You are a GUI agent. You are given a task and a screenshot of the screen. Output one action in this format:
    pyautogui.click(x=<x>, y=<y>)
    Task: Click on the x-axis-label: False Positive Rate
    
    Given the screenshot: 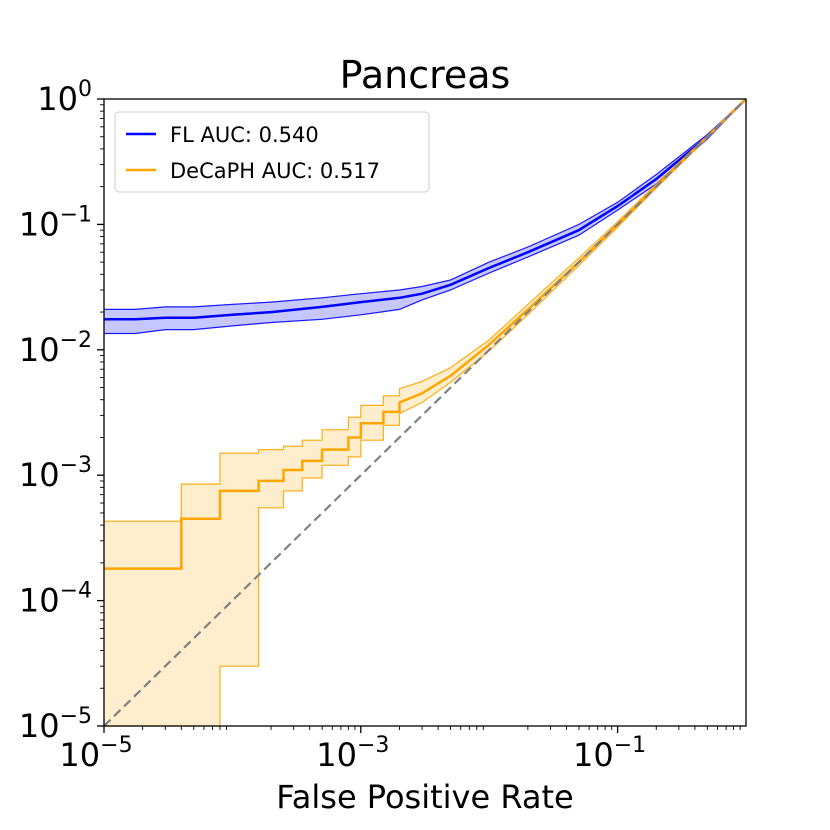 What is the action you would take?
    pyautogui.click(x=424, y=797)
    